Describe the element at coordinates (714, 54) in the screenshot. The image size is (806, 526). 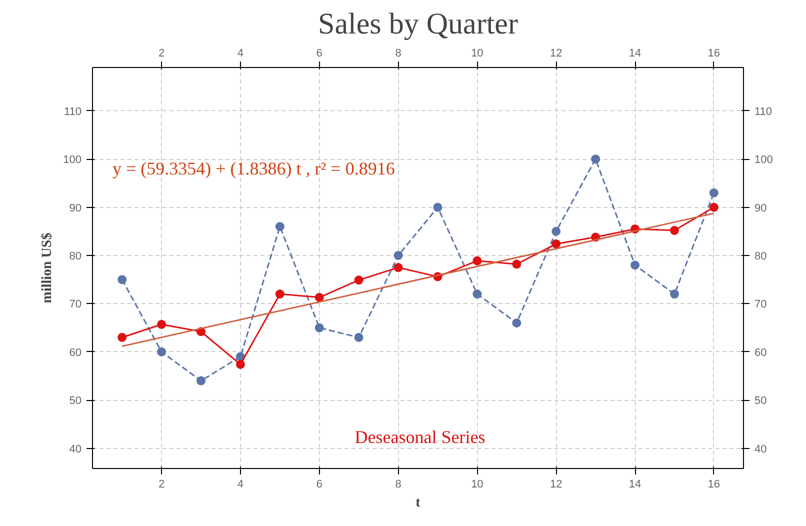
I see `x-tick-label: 16` at that location.